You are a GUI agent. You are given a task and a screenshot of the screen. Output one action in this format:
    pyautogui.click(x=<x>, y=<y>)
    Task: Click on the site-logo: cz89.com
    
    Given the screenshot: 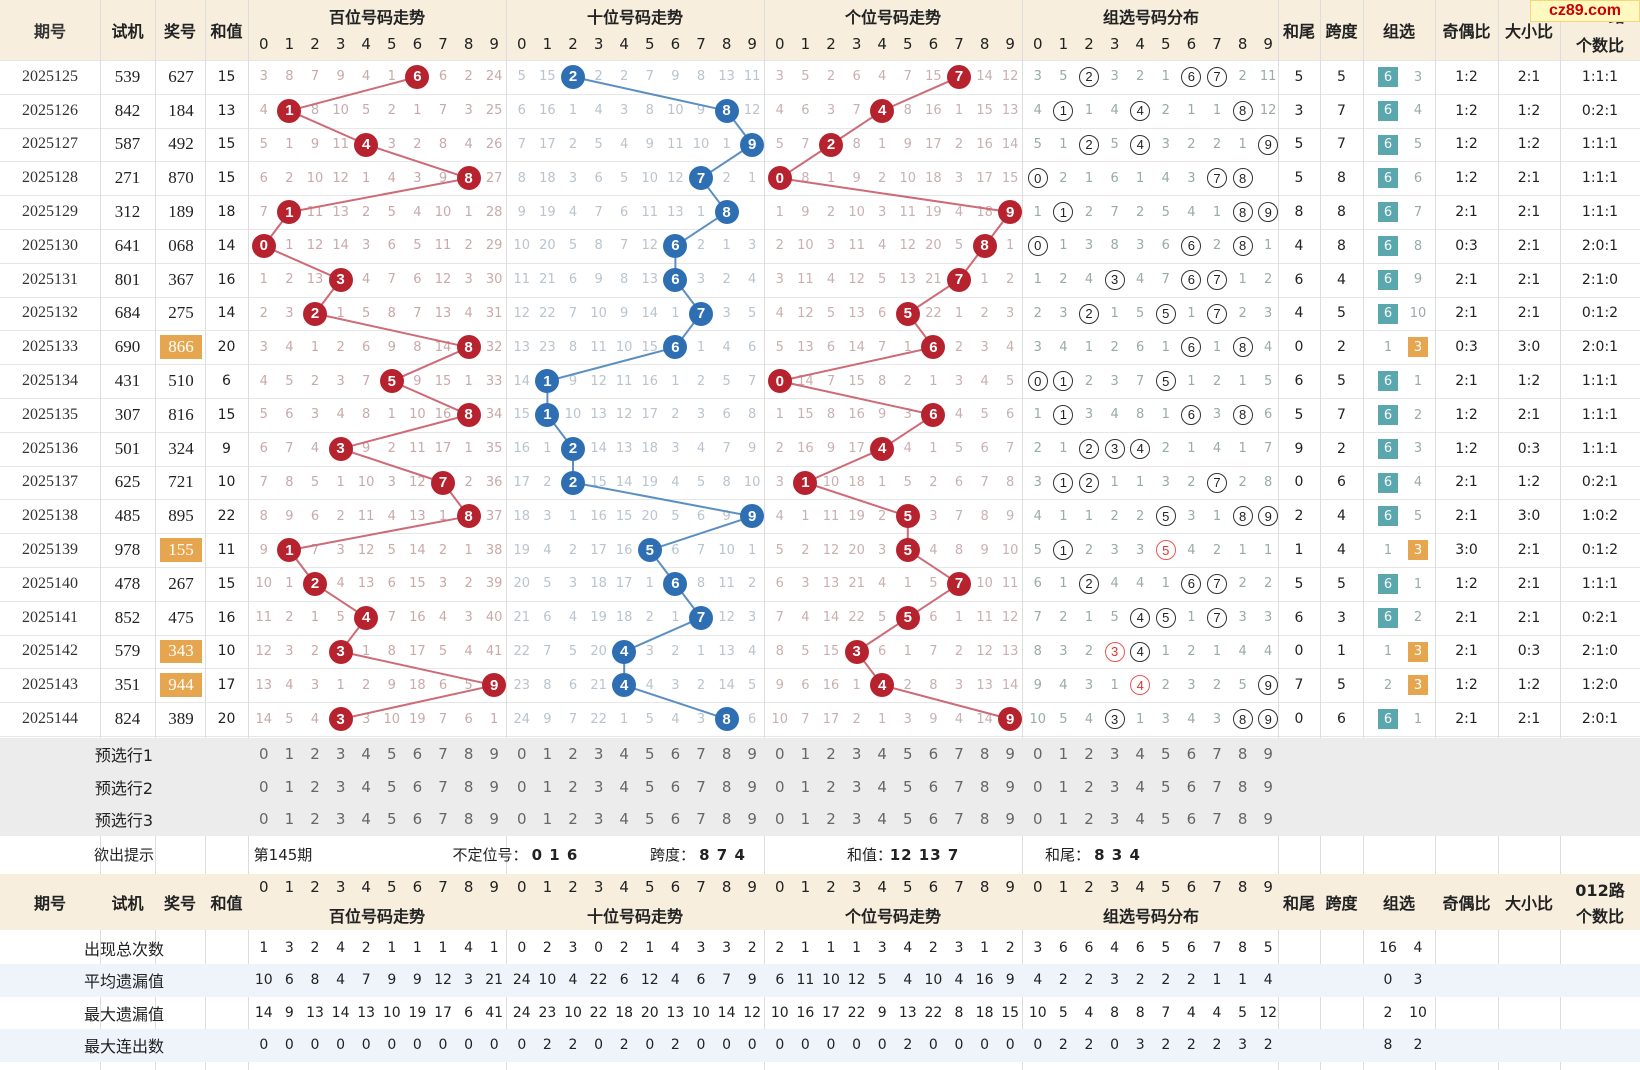 What is the action you would take?
    pyautogui.click(x=1585, y=11)
    